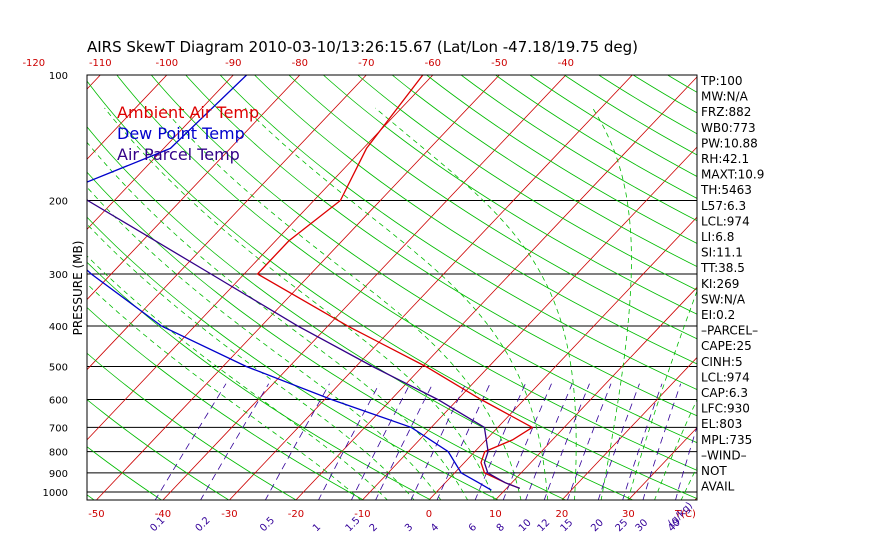 Image resolution: width=870 pixels, height=560 pixels. I want to click on index-label: SI:11.1, so click(722, 253).